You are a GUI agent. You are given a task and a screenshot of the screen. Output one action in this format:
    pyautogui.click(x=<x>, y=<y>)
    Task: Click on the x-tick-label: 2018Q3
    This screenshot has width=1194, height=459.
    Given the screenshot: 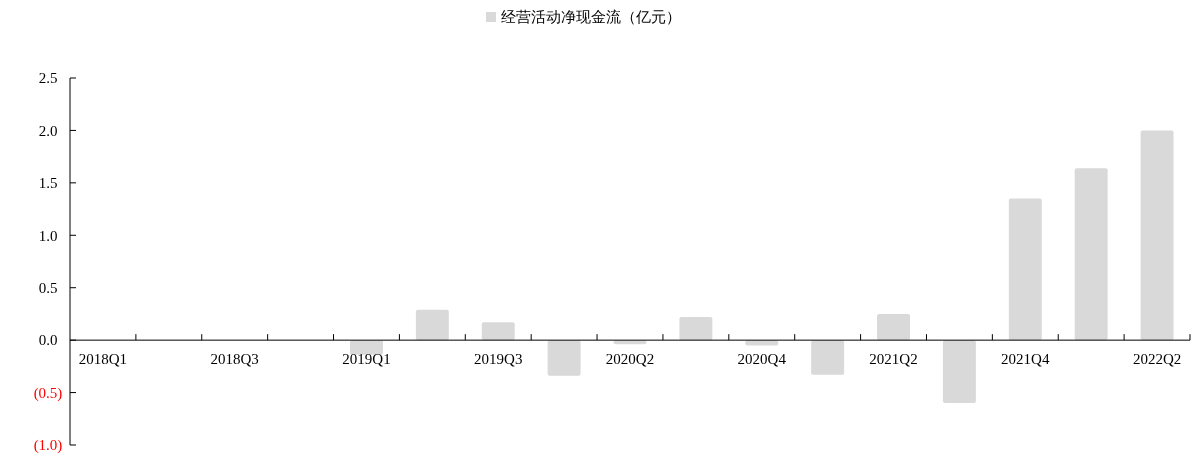 What is the action you would take?
    pyautogui.click(x=234, y=359)
    